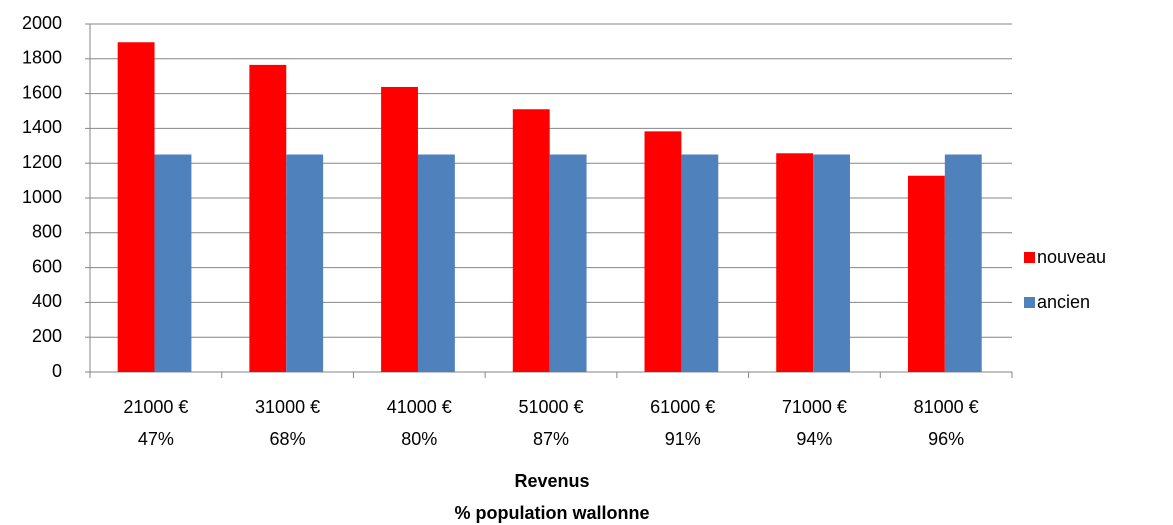 Image resolution: width=1173 pixels, height=525 pixels. What do you see at coordinates (946, 407) in the screenshot?
I see `x-tick-label: 81000 €` at bounding box center [946, 407].